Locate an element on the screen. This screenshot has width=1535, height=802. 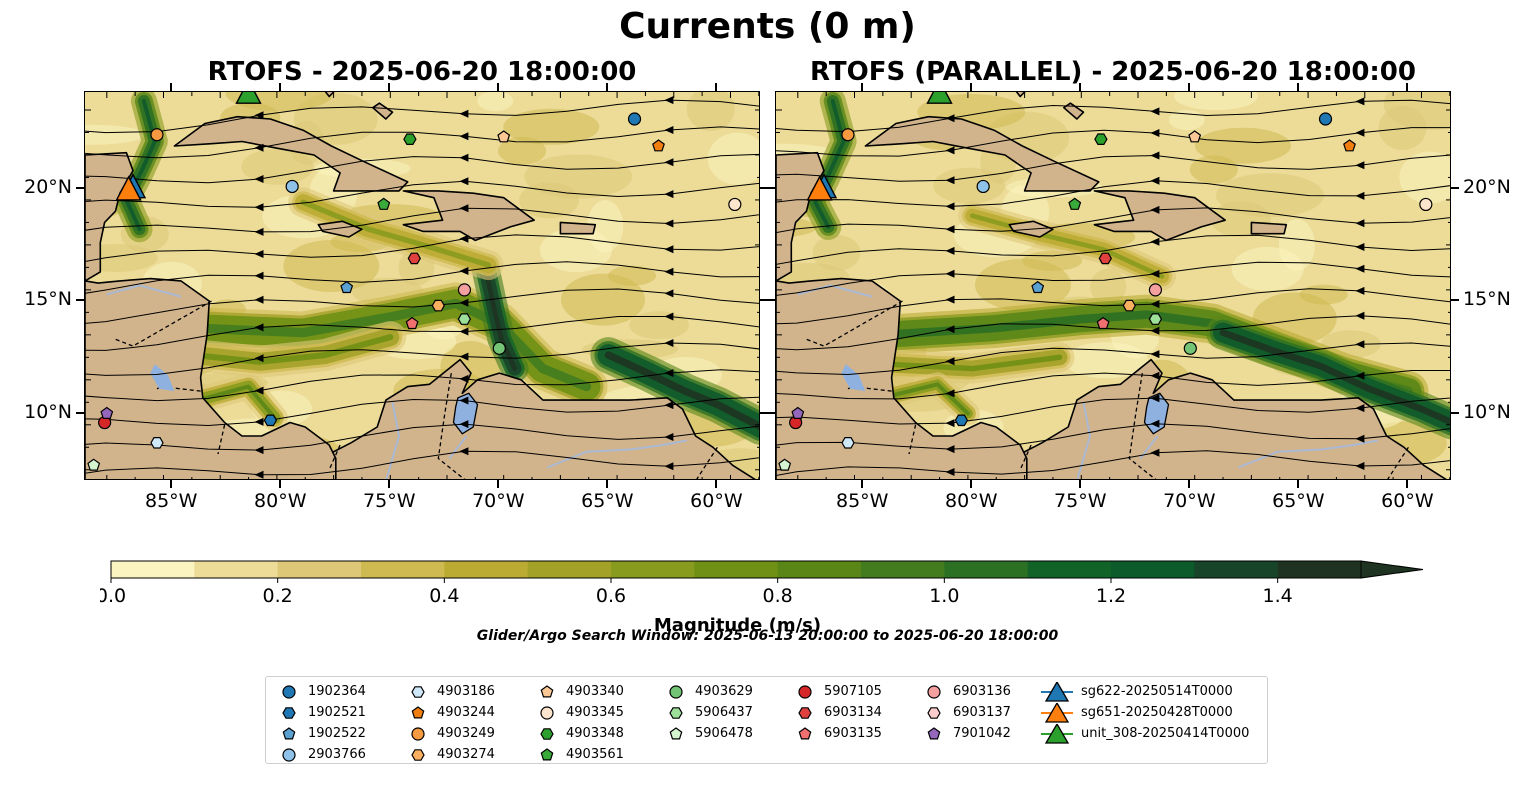
legend-item: 4903274 is located at coordinates (450, 754).